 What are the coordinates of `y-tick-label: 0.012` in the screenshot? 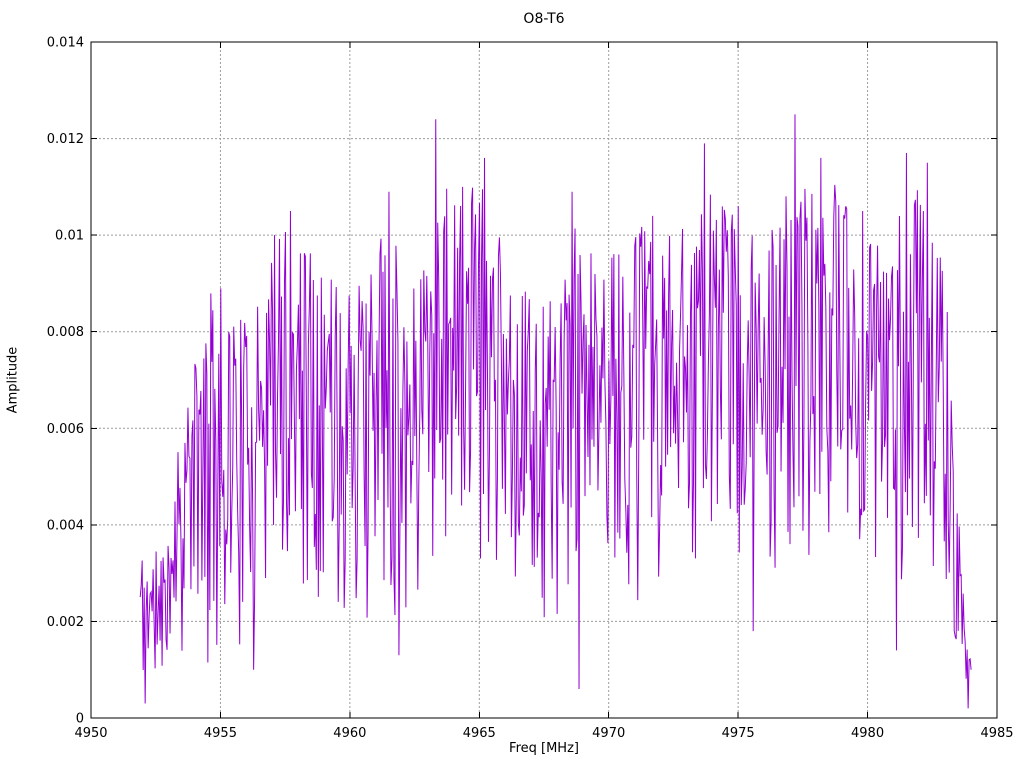 It's located at (65, 139).